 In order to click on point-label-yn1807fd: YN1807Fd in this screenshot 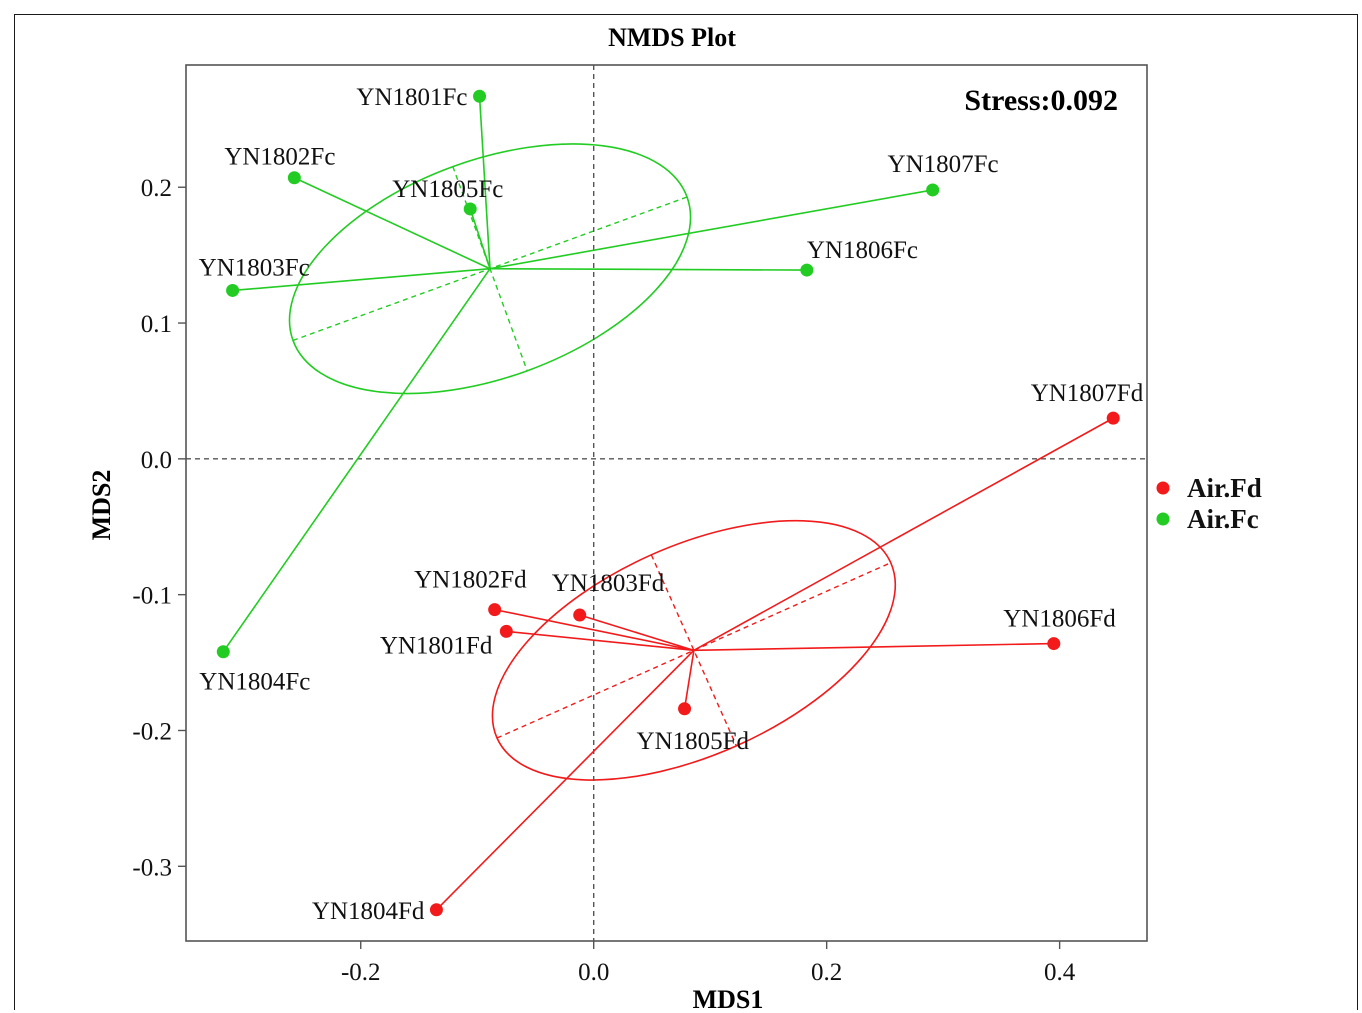, I will do `click(1087, 393)`.